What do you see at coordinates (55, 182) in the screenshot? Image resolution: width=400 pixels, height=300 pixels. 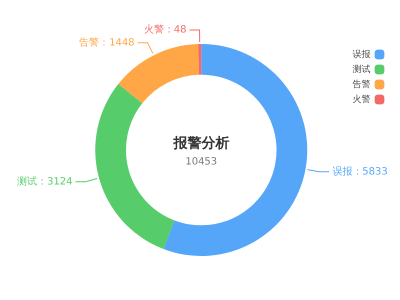 I see `data-label: ：3124` at bounding box center [55, 182].